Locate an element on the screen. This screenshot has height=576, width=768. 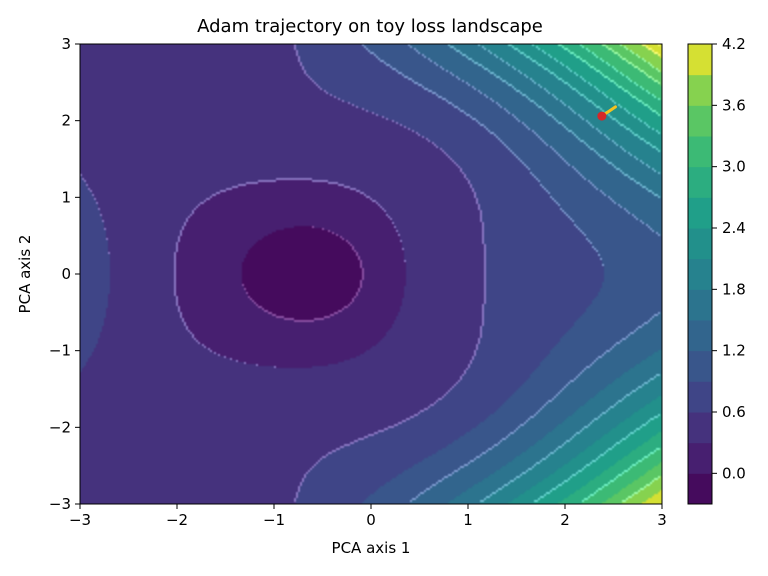
y-axis-label: PCA axis 2 is located at coordinates (25, 274).